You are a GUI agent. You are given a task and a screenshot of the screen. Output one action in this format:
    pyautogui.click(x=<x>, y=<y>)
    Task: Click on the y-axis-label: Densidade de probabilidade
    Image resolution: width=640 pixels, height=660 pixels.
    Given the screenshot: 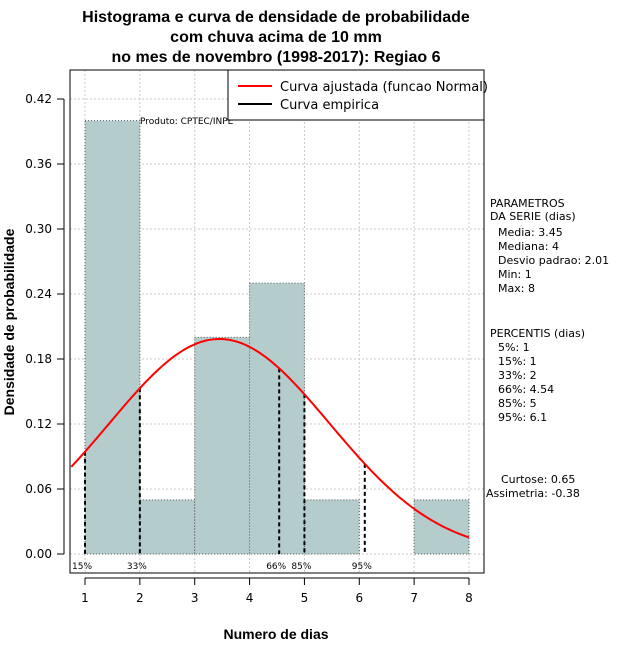 What is the action you would take?
    pyautogui.click(x=9, y=321)
    